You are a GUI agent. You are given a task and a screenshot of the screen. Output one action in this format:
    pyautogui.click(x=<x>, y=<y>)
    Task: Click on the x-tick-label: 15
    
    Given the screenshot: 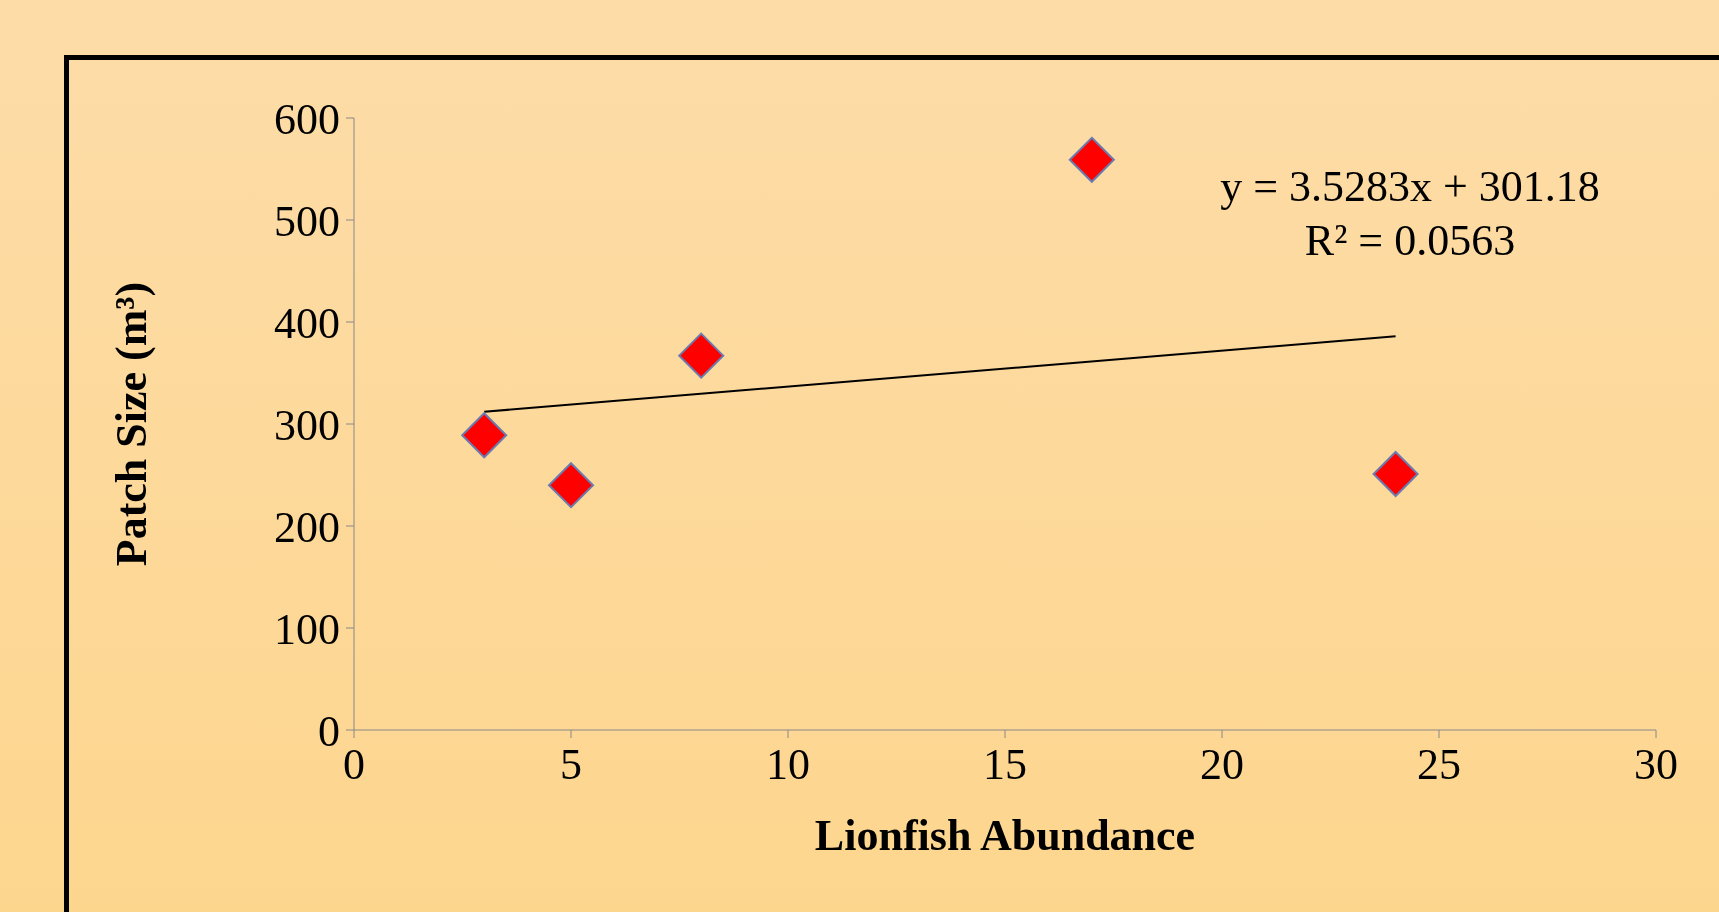 What is the action you would take?
    pyautogui.click(x=1005, y=765)
    